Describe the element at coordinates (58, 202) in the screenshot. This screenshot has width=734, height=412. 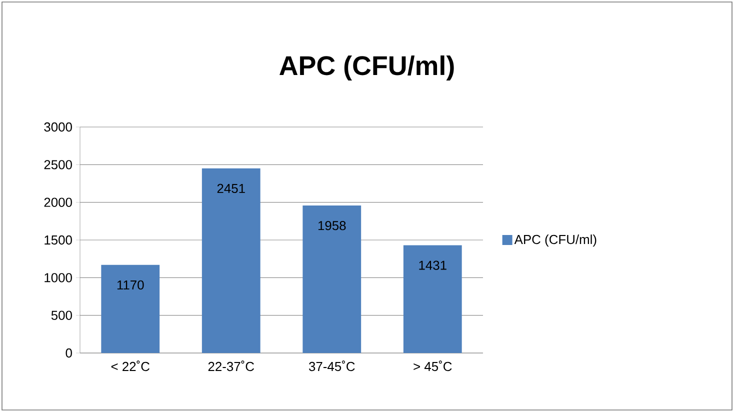
I see `y-tick-label: 2000` at that location.